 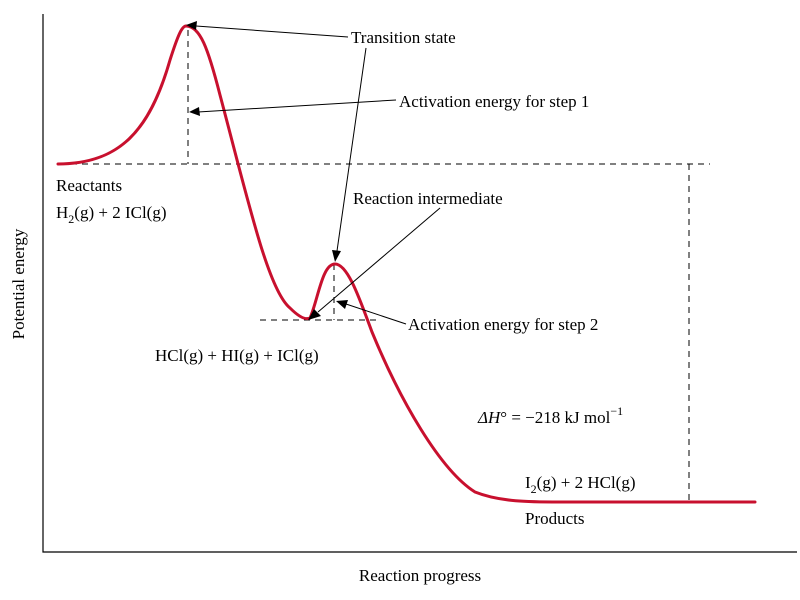 I want to click on intermediate-arrow, so click(x=379, y=260).